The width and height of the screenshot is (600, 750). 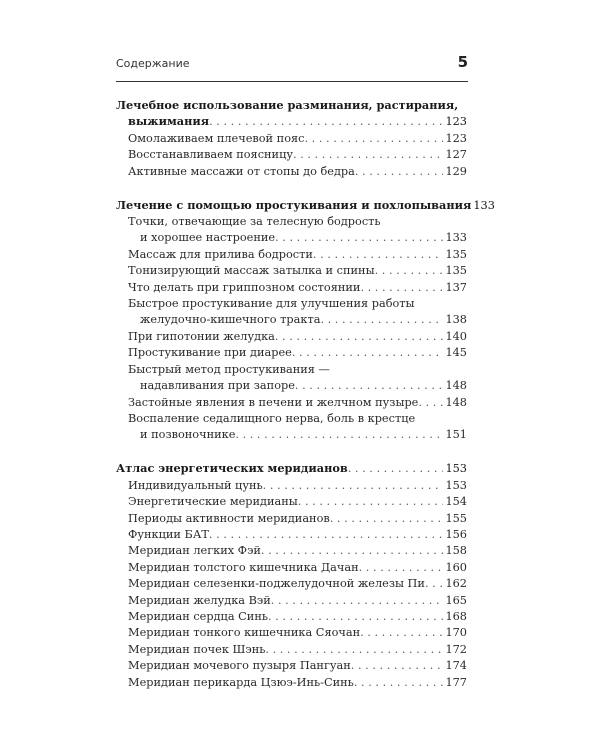 What do you see at coordinates (456, 171) in the screenshot?
I see `entry-page-number: 129` at bounding box center [456, 171].